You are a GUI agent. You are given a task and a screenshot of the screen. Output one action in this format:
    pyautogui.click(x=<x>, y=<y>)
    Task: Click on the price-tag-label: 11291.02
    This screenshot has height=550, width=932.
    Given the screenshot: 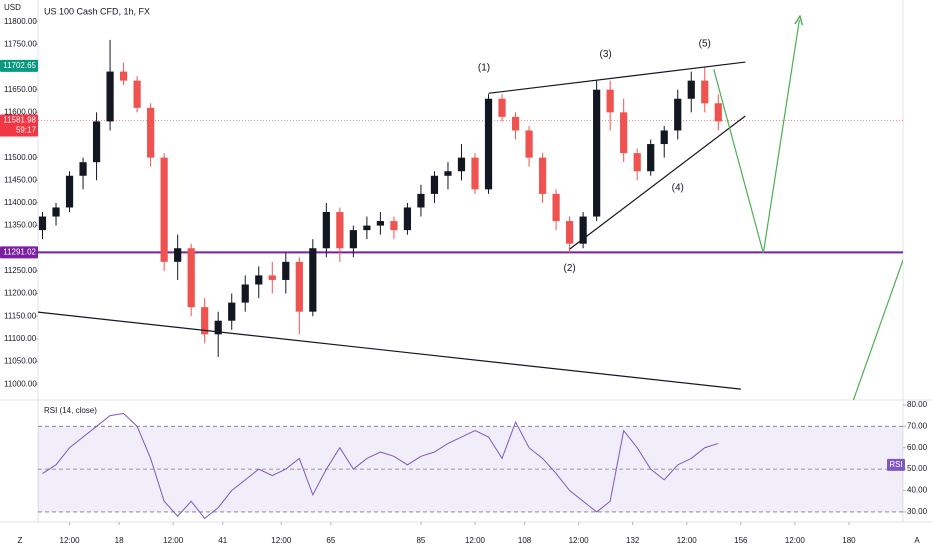 What is the action you would take?
    pyautogui.click(x=19, y=251)
    